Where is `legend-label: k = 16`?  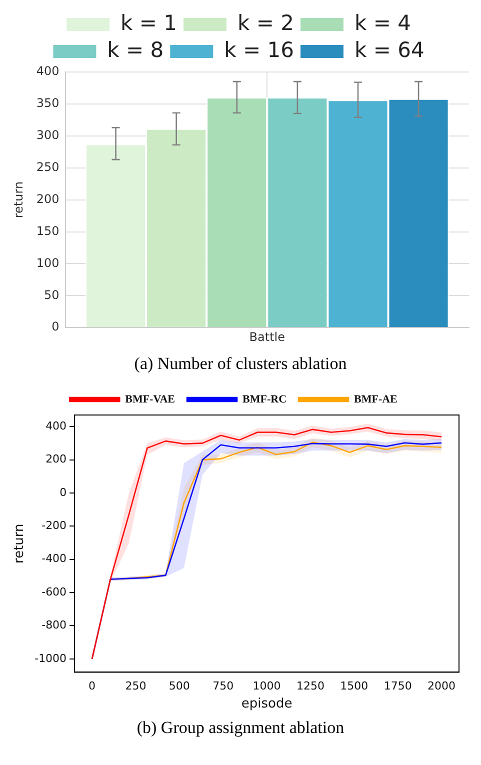 legend-label: k = 16 is located at coordinates (259, 50).